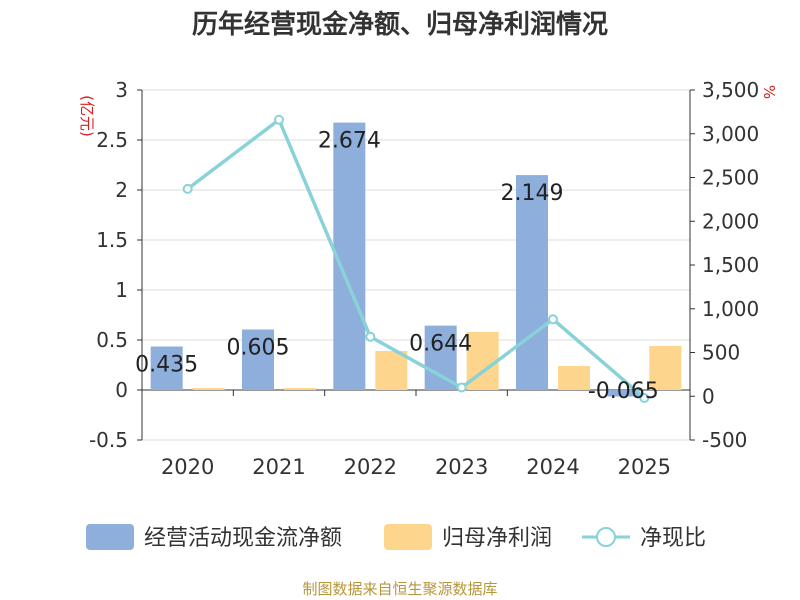 The width and height of the screenshot is (800, 600). What do you see at coordinates (112, 240) in the screenshot?
I see `y-left-tick-label: 1.5` at bounding box center [112, 240].